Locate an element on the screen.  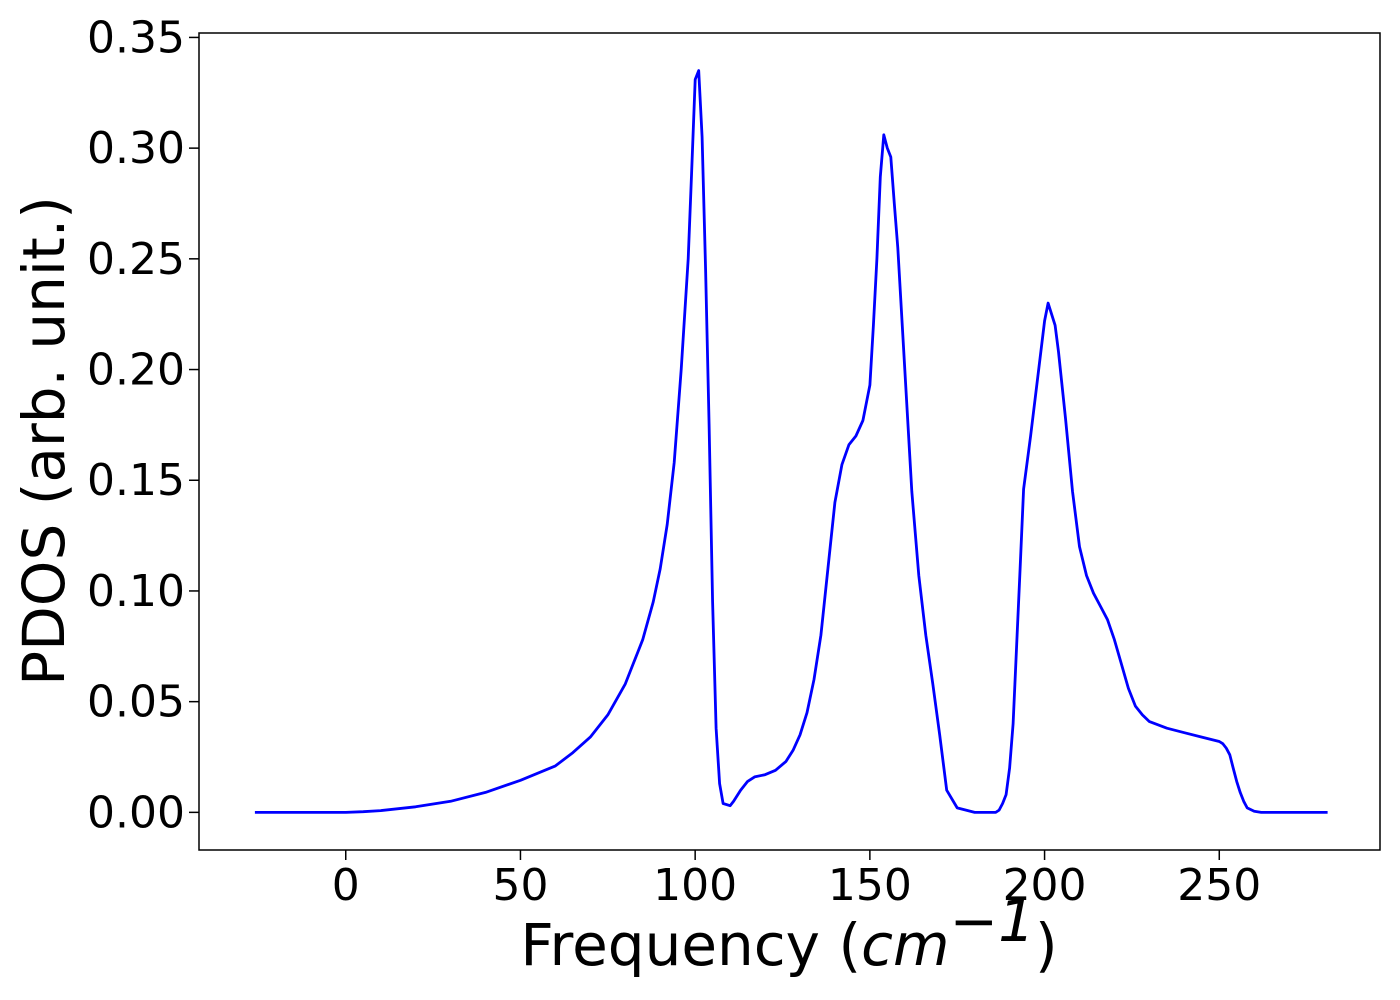
y-tick-label: 0.20 is located at coordinates (136, 370).